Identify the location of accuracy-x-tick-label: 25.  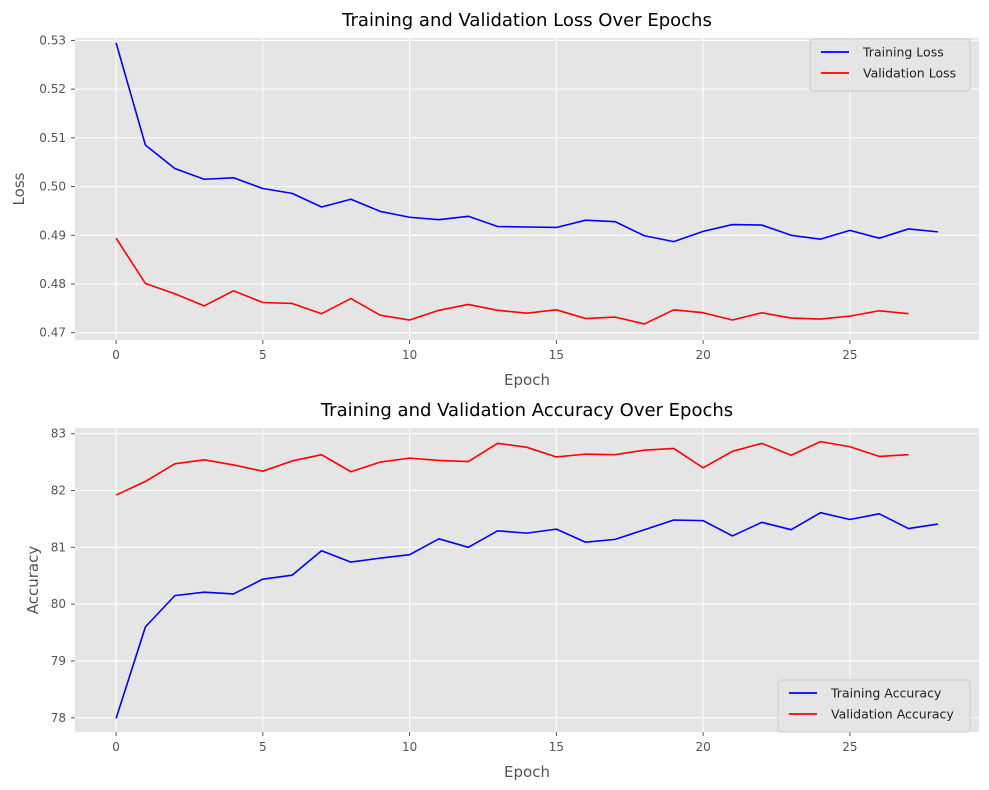
(849, 747).